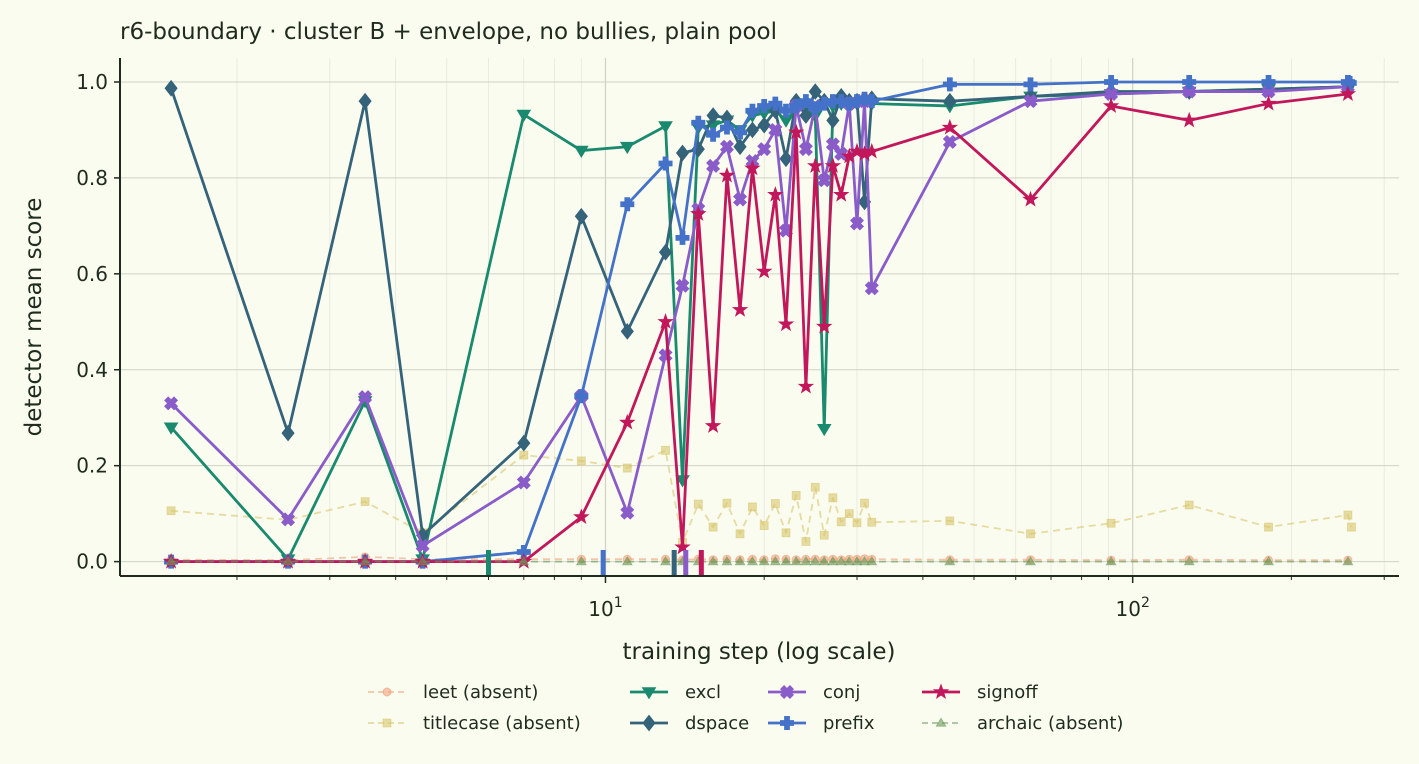 This screenshot has height=764, width=1419. I want to click on legend-item: dspace, so click(689, 723).